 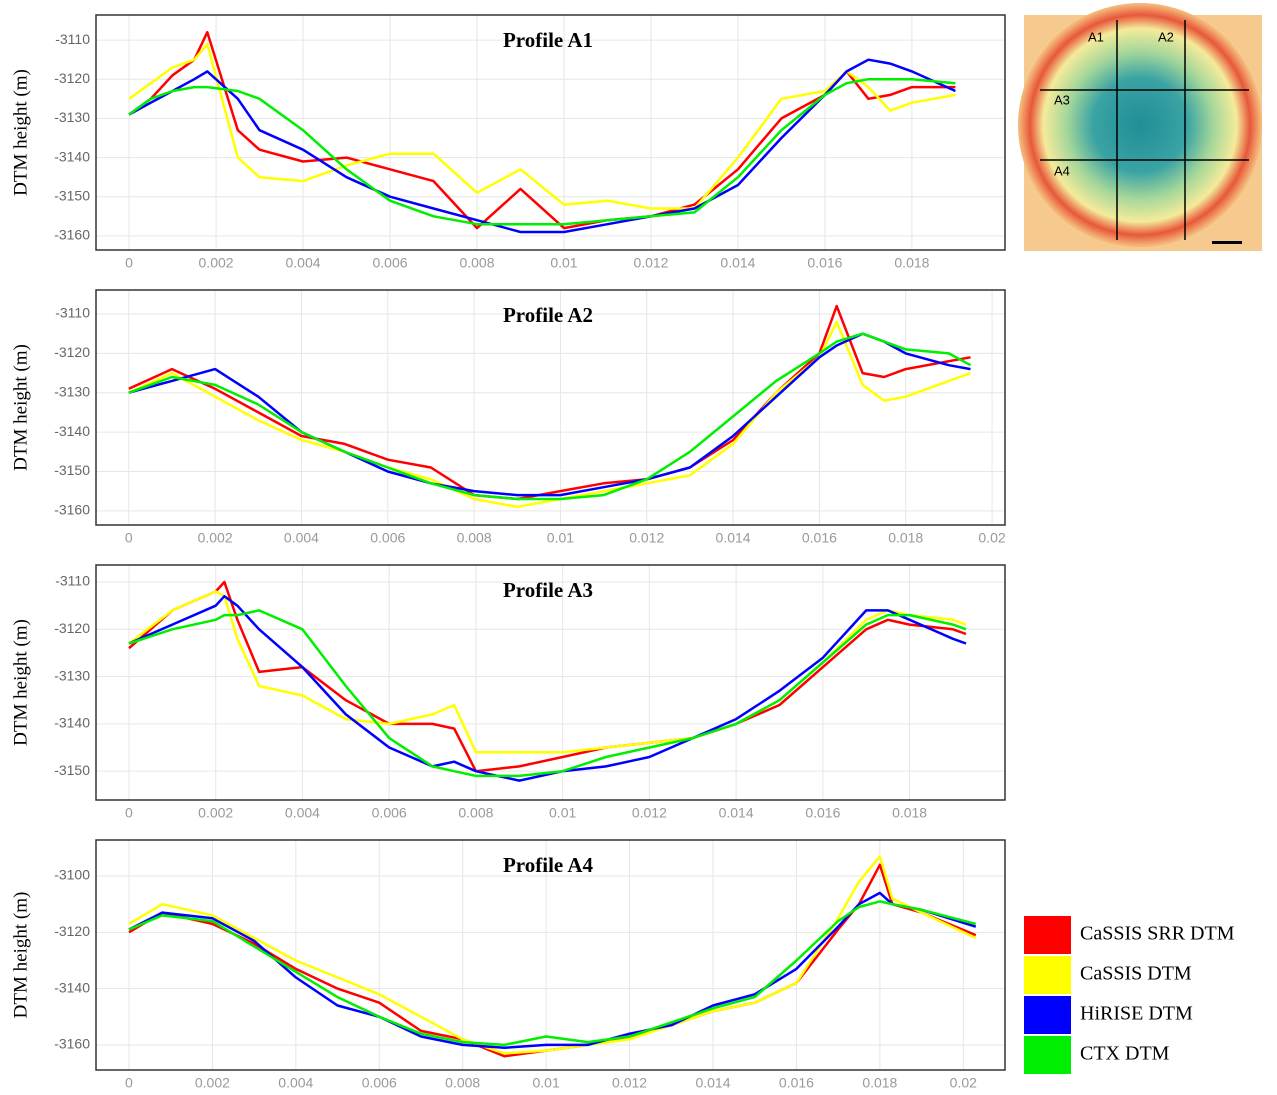 I want to click on legend-label: HiRISE DTM, so click(x=1136, y=1014).